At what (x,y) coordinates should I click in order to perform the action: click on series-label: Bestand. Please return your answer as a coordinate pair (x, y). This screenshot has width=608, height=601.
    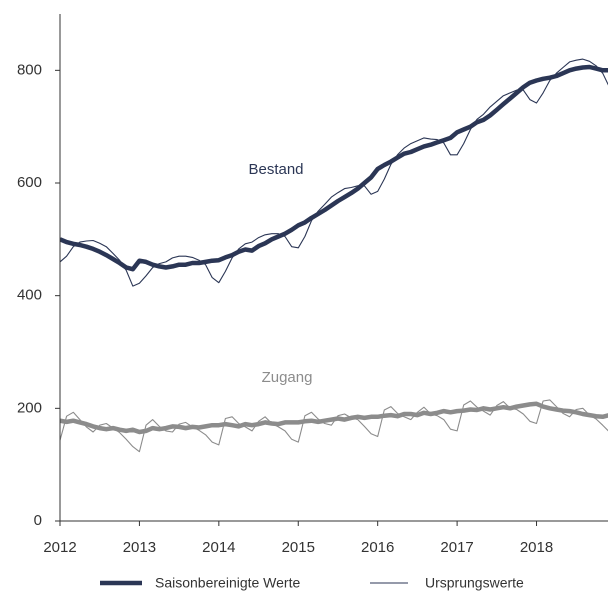
    Looking at the image, I should click on (275, 169).